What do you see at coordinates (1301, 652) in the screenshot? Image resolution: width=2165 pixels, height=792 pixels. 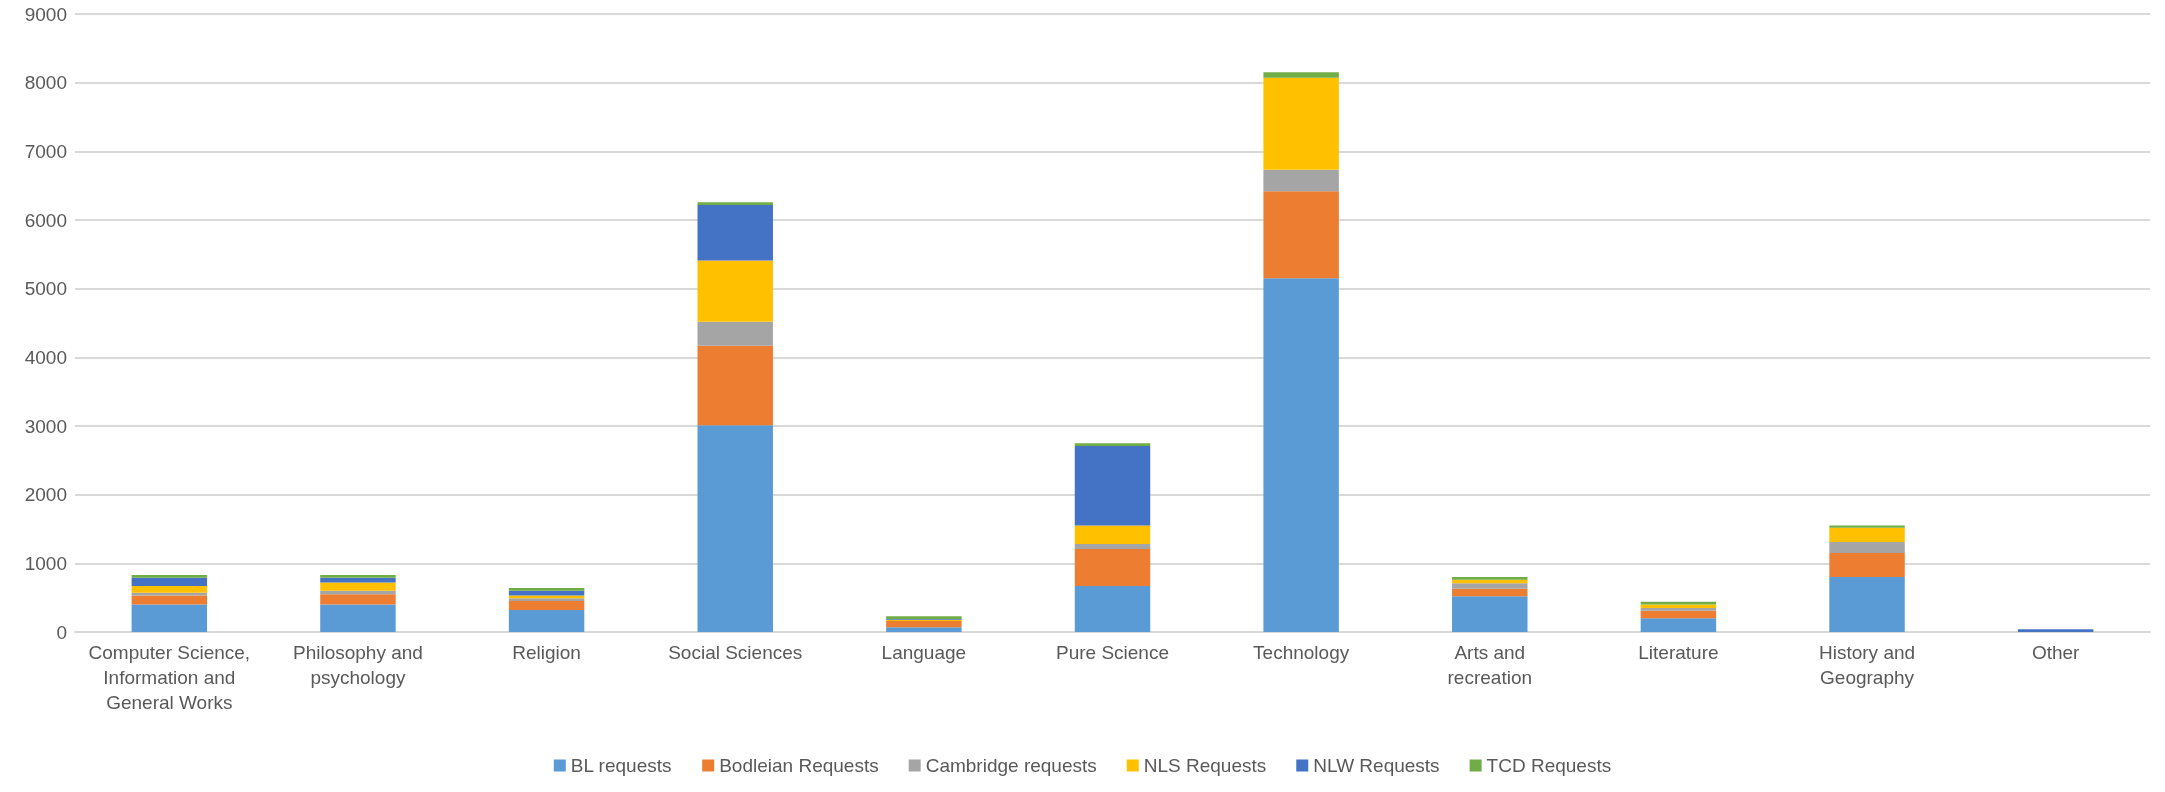 I see `x-tick-label: Technology` at bounding box center [1301, 652].